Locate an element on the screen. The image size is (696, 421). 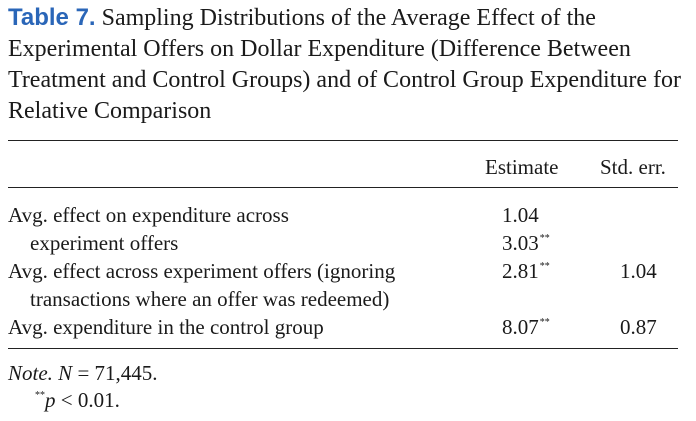
note-label: Note. is located at coordinates (30, 373).